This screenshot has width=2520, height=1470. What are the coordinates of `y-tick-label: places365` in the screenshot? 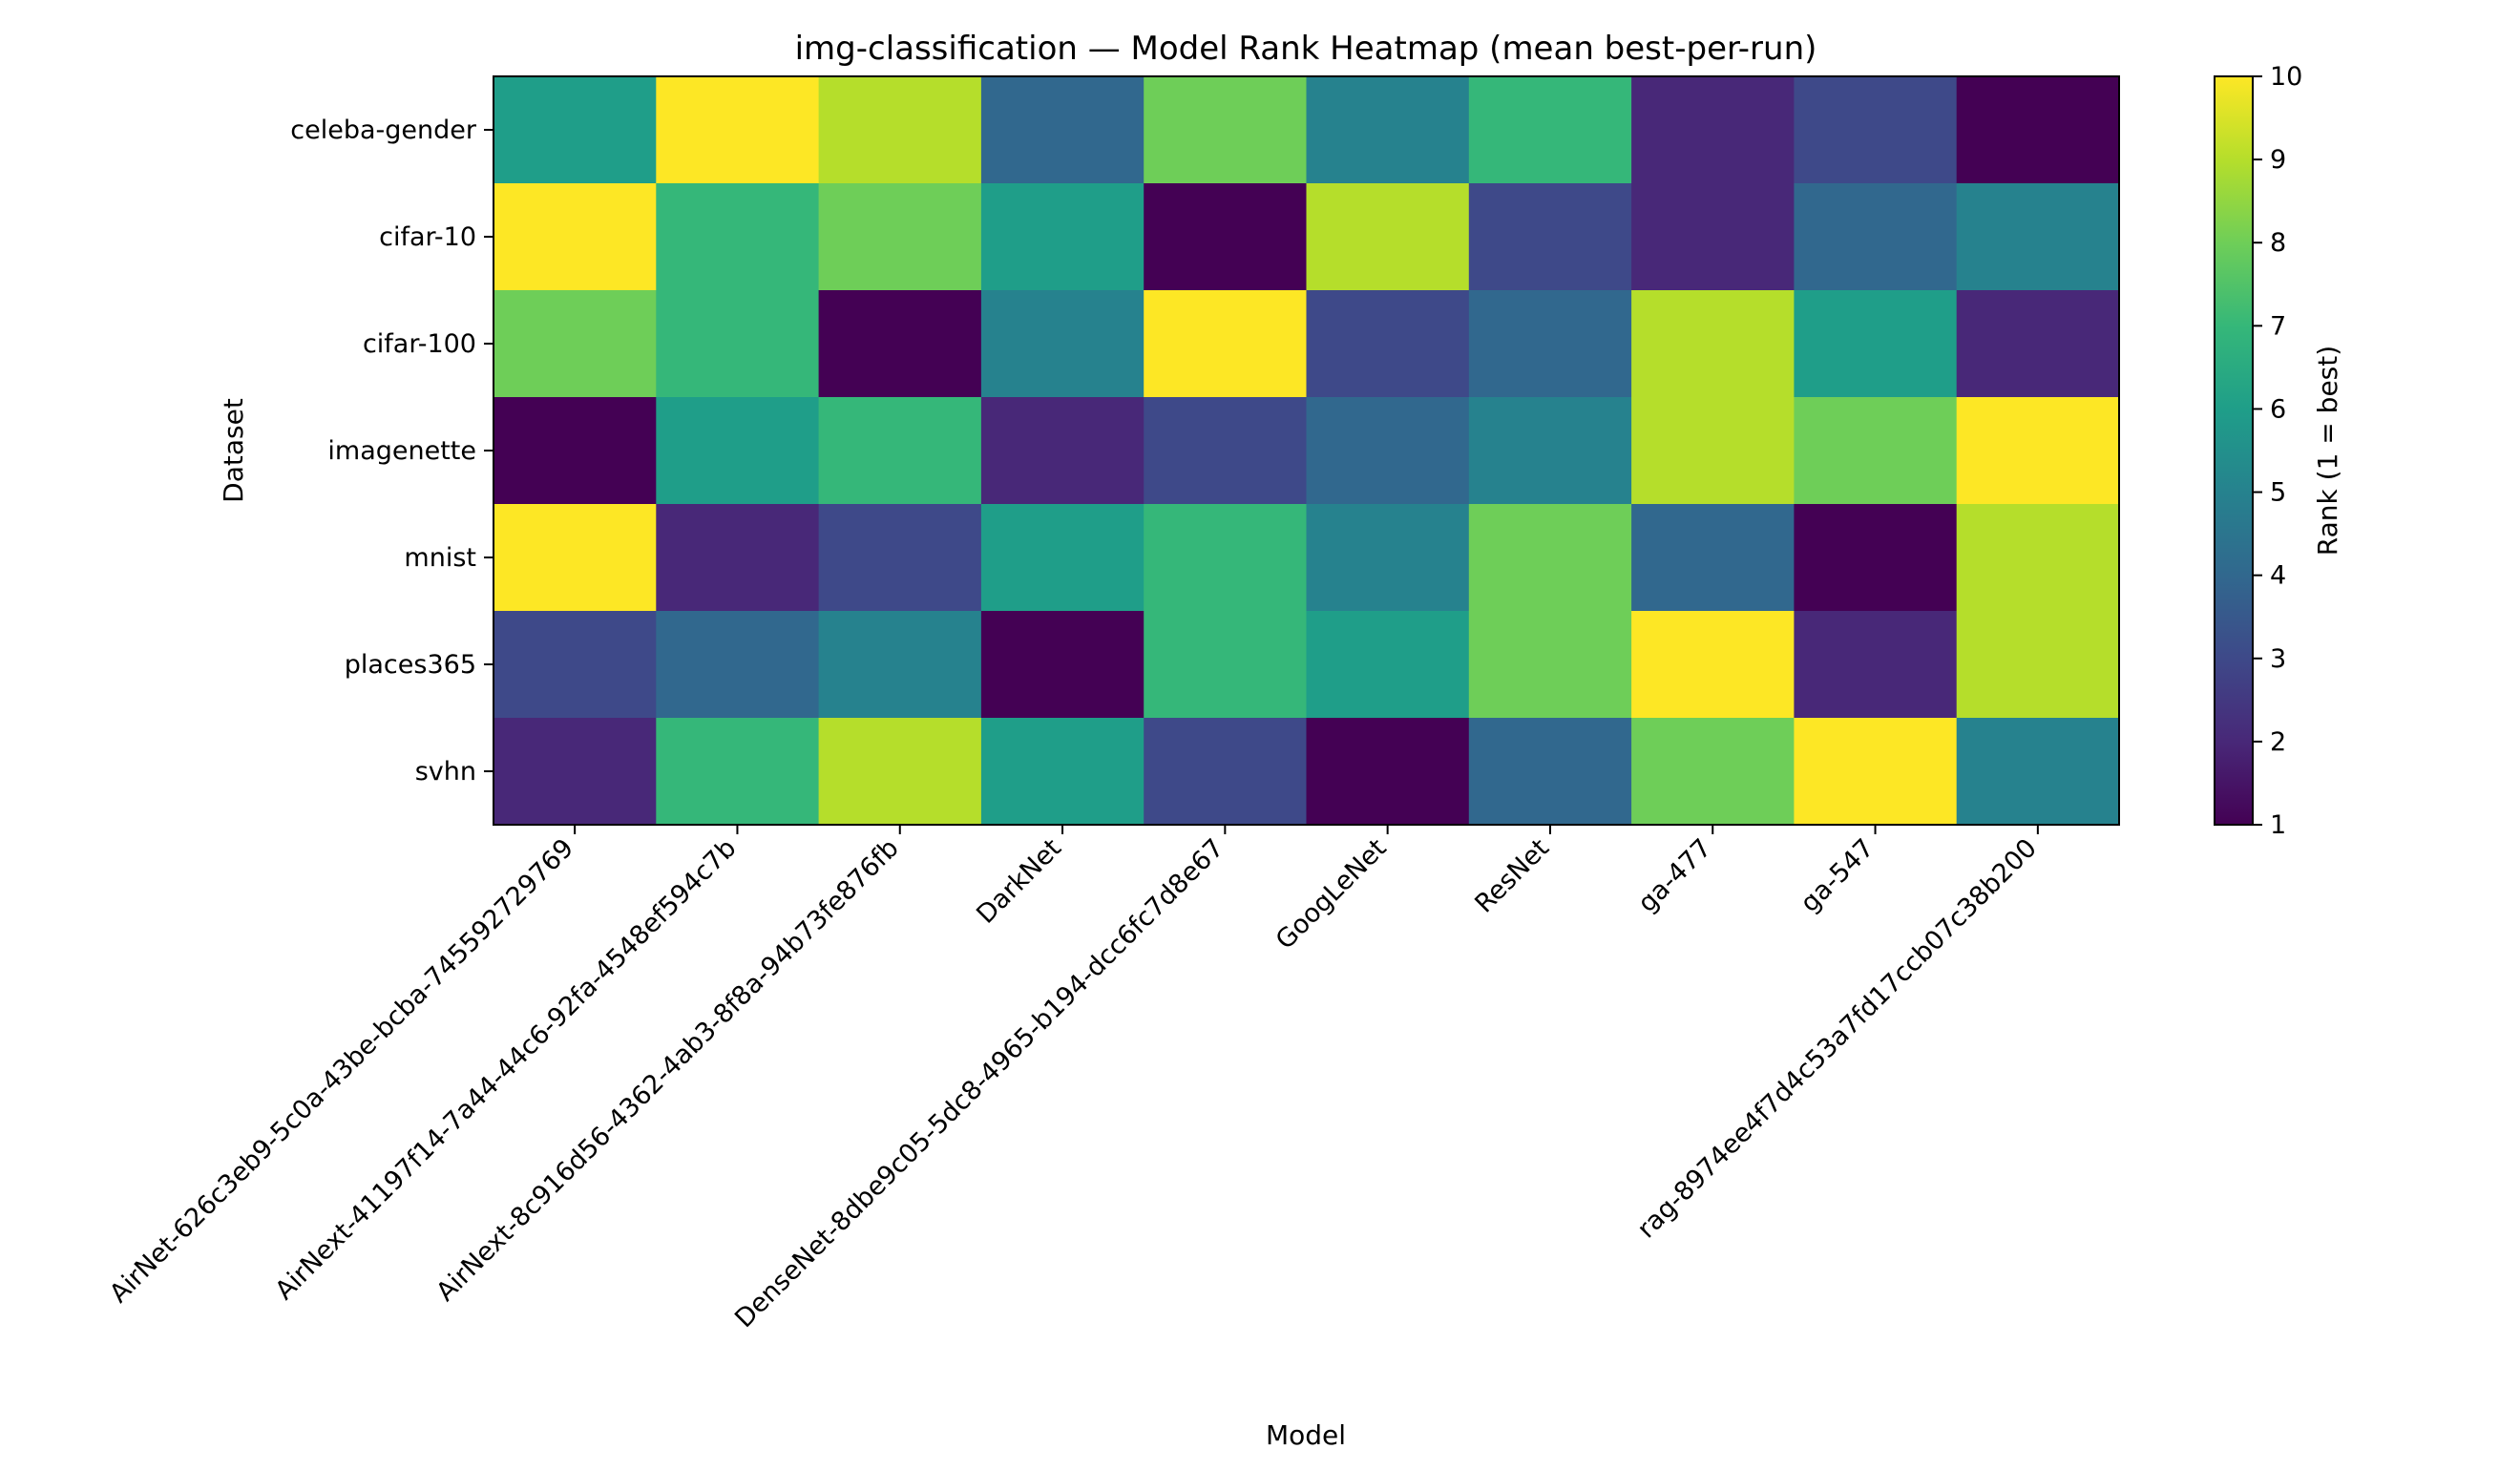 It's located at (411, 665).